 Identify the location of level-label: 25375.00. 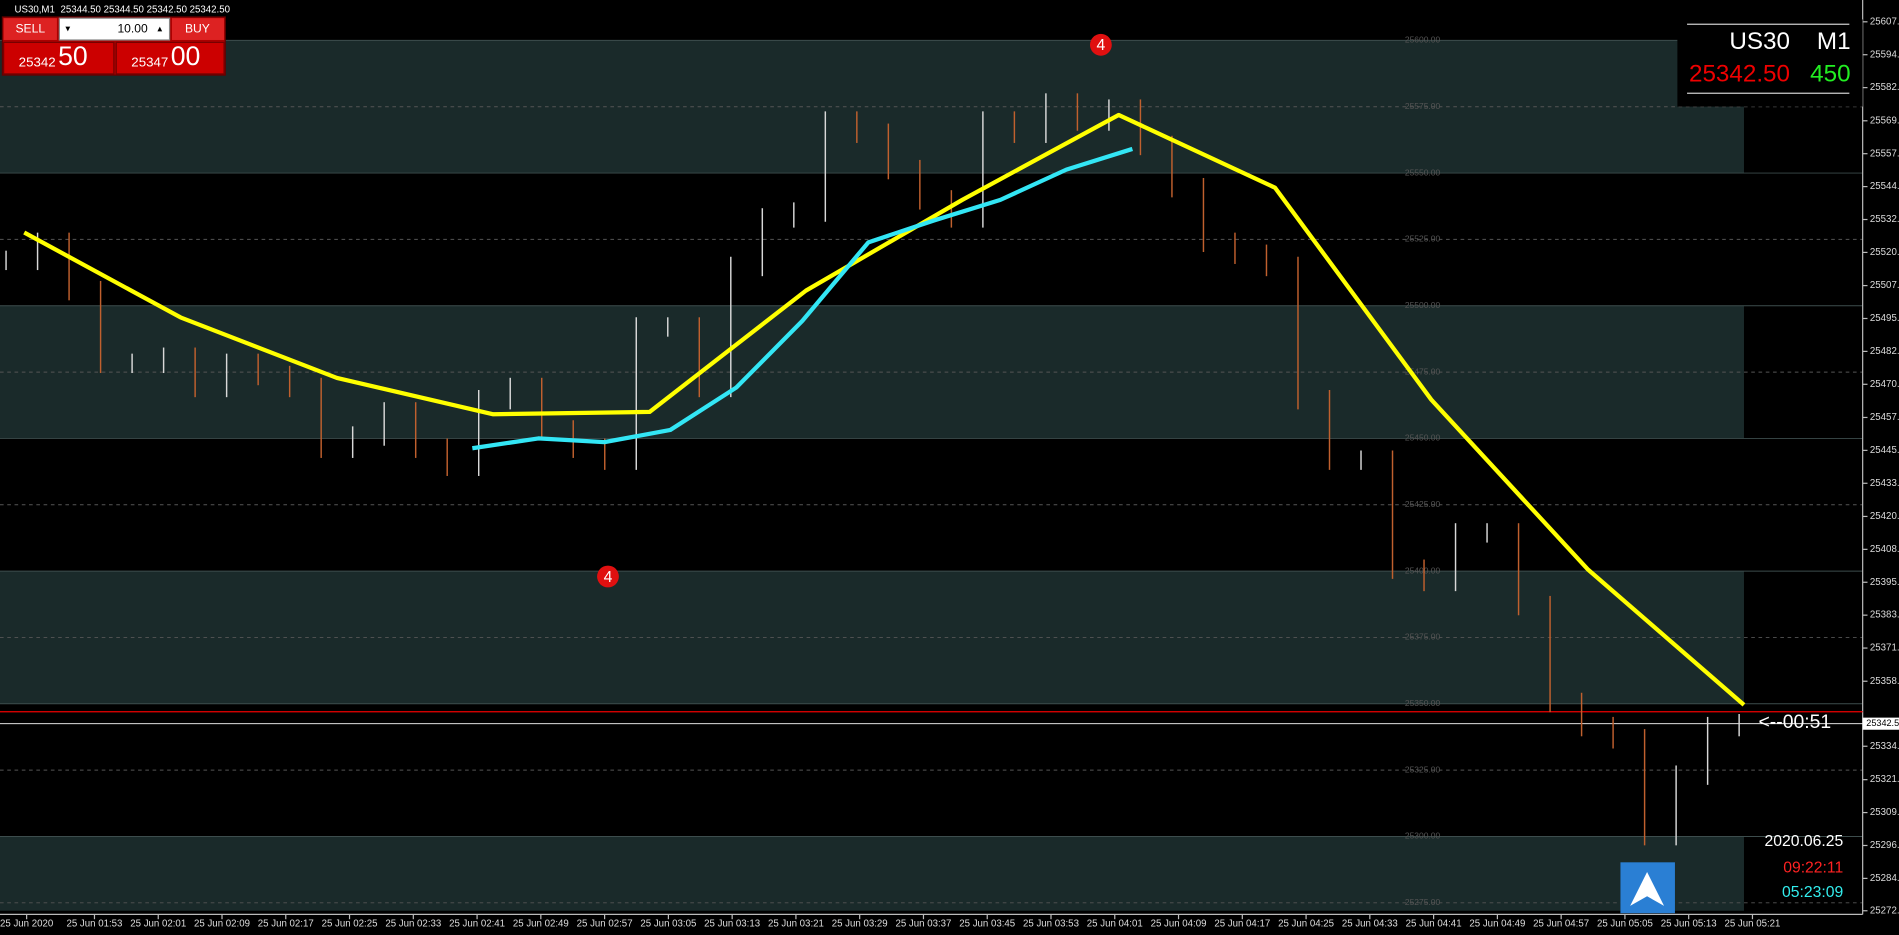
(1423, 637).